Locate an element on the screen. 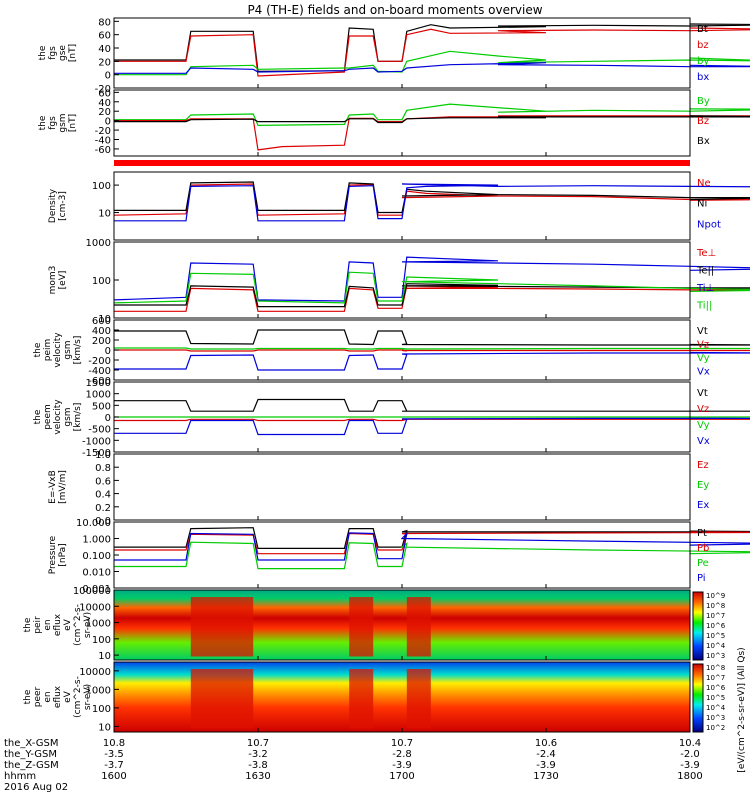 This screenshot has width=750, height=800. ylabel-peem-velocity-4: [km/s] is located at coordinates (78, 417).